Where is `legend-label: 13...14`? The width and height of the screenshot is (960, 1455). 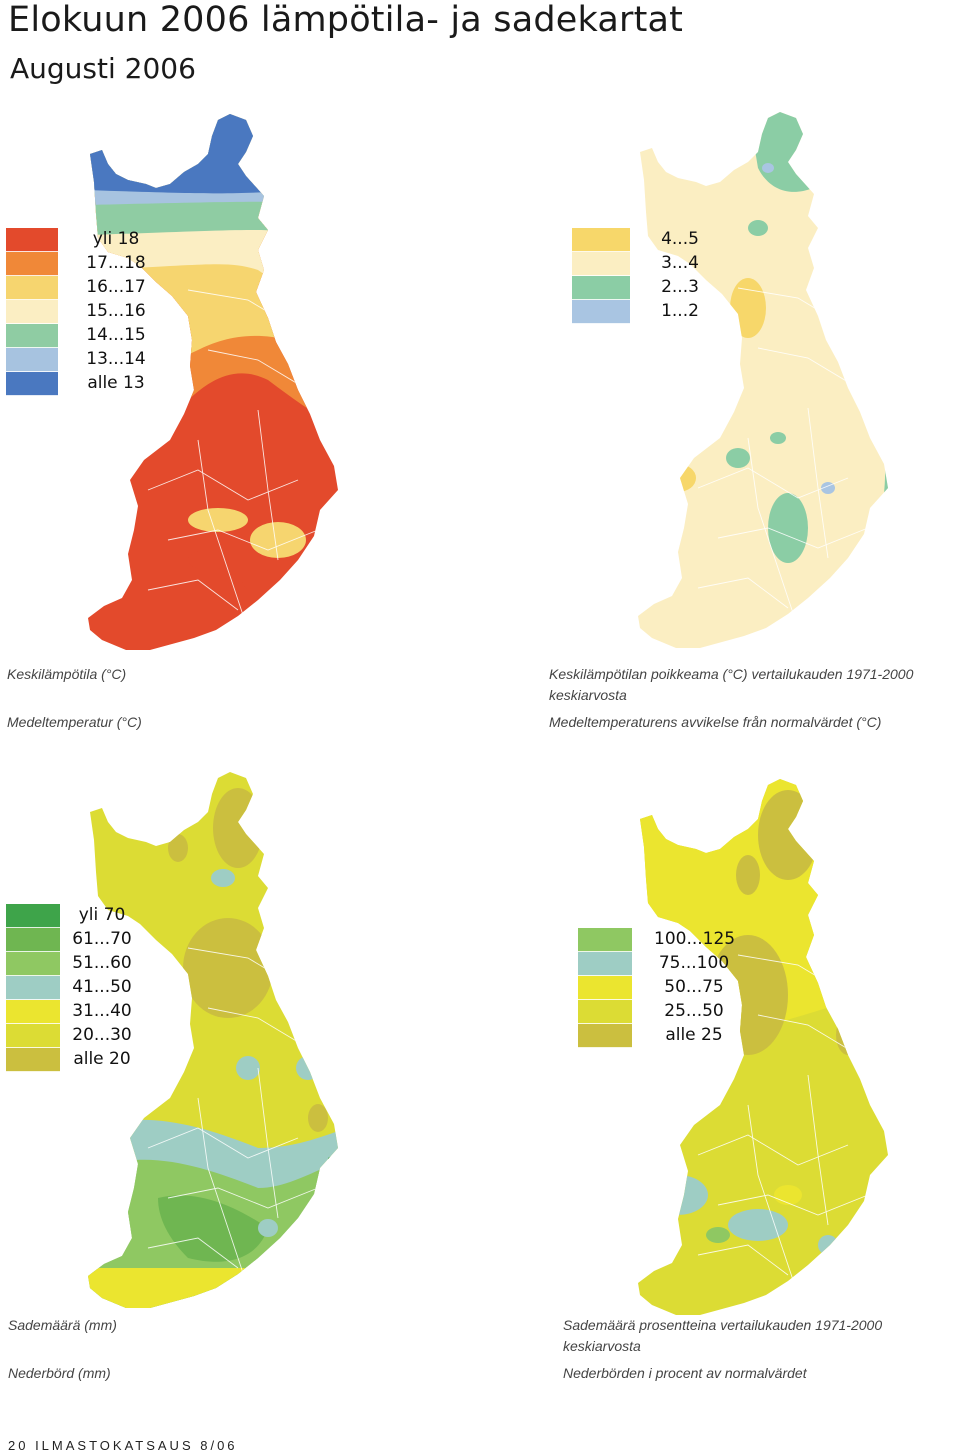
legend-label: 13...14 is located at coordinates (116, 359).